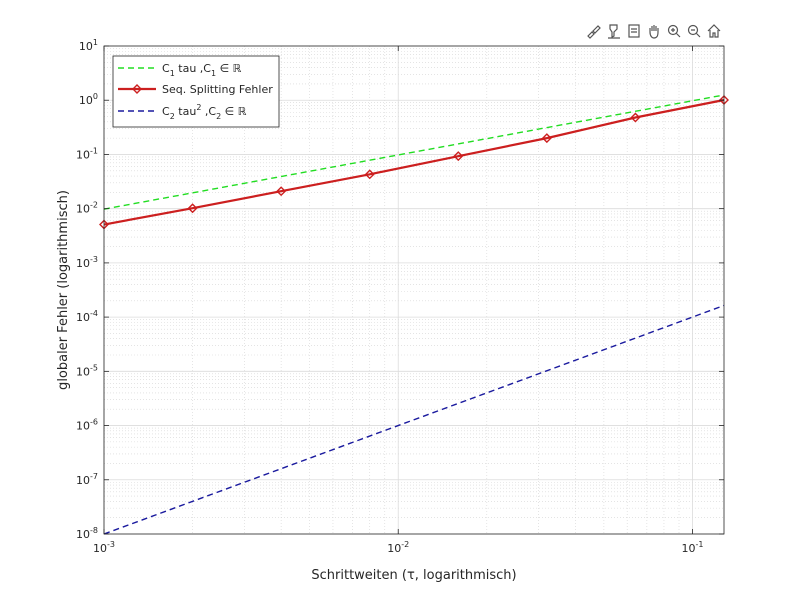  What do you see at coordinates (204, 112) in the screenshot?
I see `legend-label: C2 tau2 ,C2 ∈ ℝ` at bounding box center [204, 112].